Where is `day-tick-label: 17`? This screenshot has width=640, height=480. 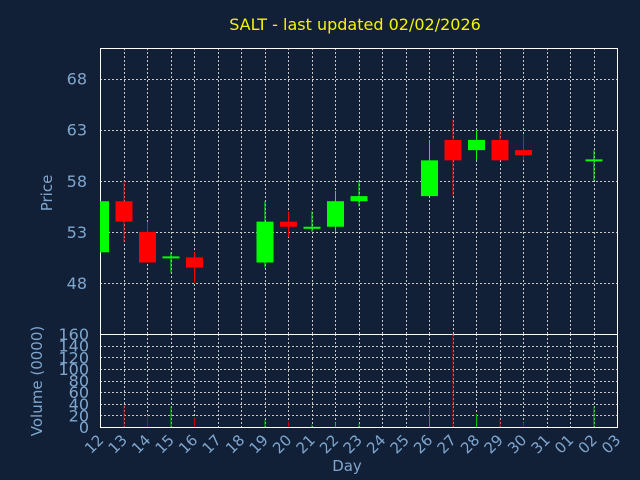
day-tick-label: 17 is located at coordinates (212, 444).